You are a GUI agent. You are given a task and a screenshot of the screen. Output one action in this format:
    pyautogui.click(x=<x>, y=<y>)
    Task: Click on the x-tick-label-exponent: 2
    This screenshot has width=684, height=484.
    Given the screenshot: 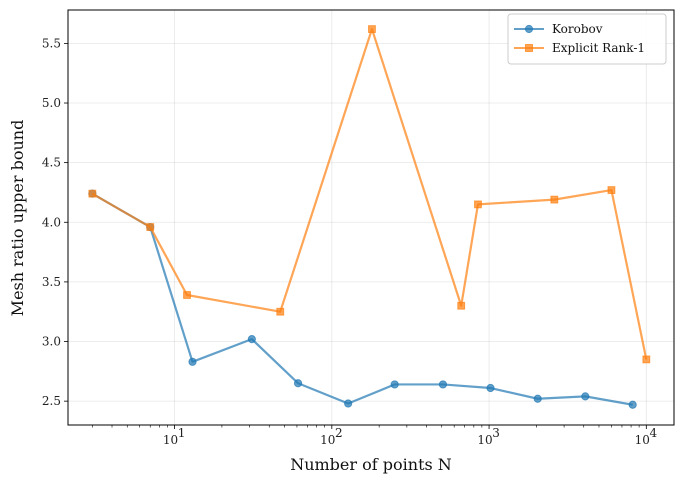 What is the action you would take?
    pyautogui.click(x=339, y=433)
    